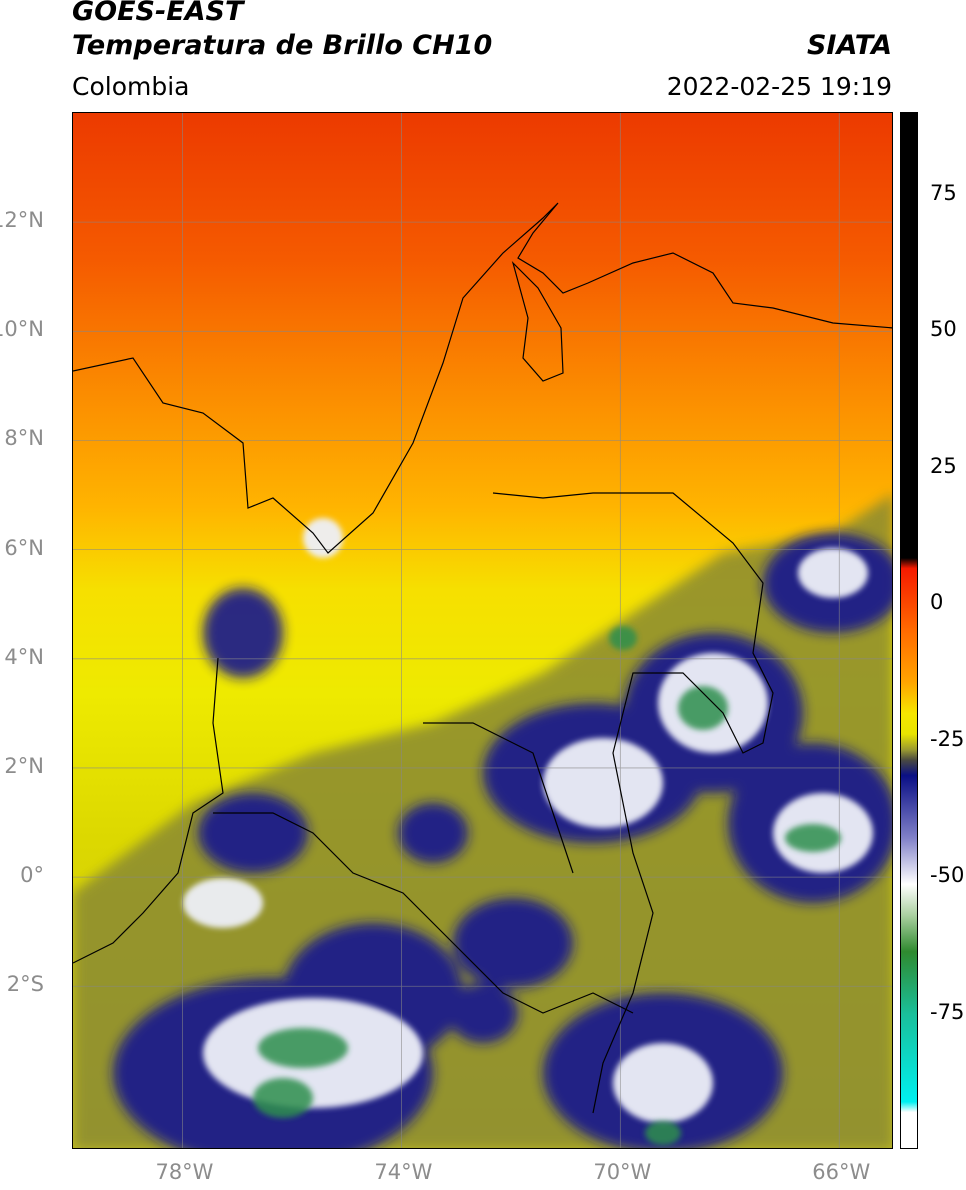 Image resolution: width=966 pixels, height=1190 pixels. Describe the element at coordinates (184, 1172) in the screenshot. I see `lon-tick-label: 78°W` at that location.